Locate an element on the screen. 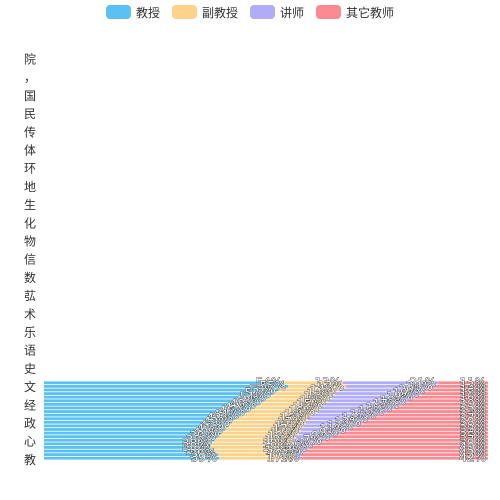 Image resolution: width=500 pixels, height=500 pixels. legend-item-other-teachers: 其它教师 is located at coordinates (355, 12).